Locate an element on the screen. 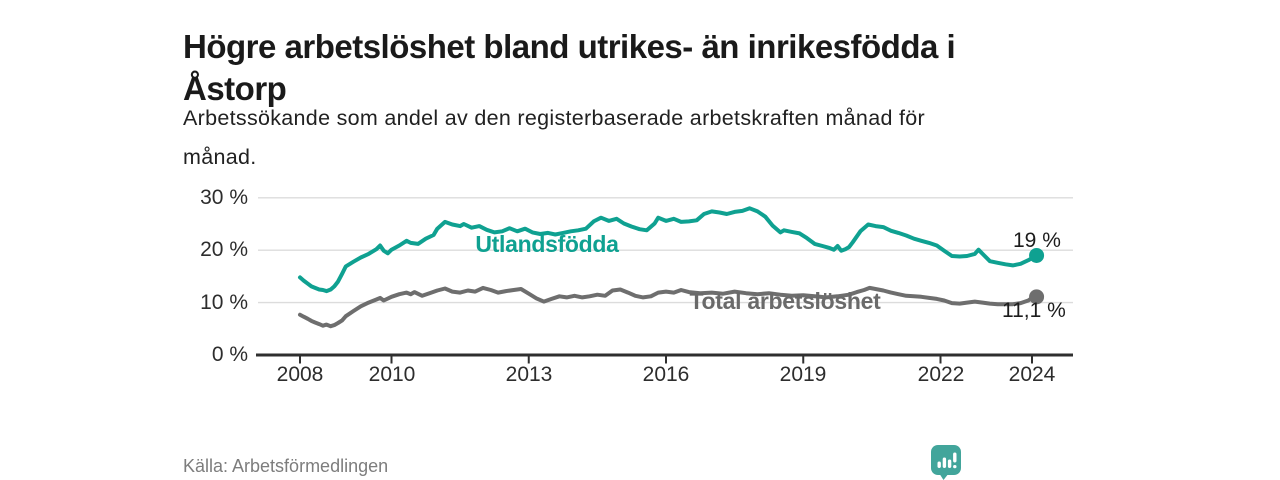 Image resolution: width=1280 pixels, height=480 pixels. series-label-total-arbetsloshet: Total arbetslöshet is located at coordinates (785, 301).